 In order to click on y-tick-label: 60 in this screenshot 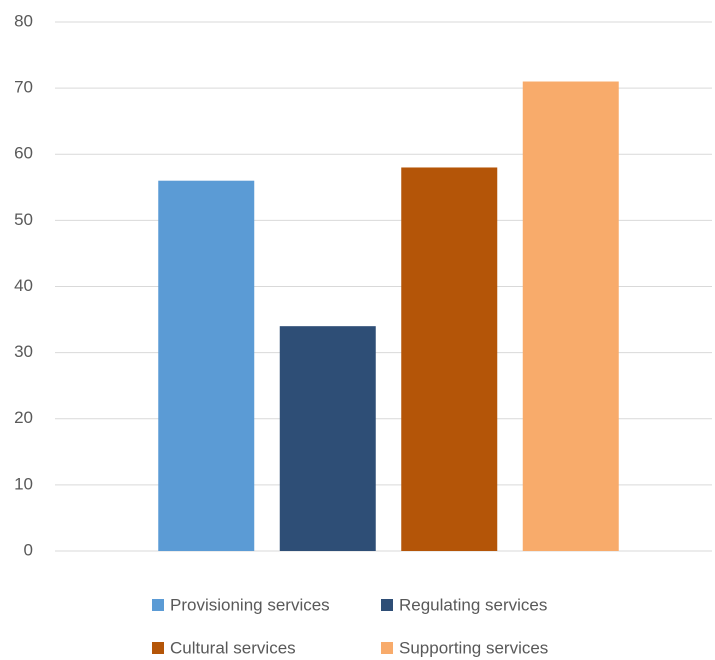, I will do `click(23, 153)`.